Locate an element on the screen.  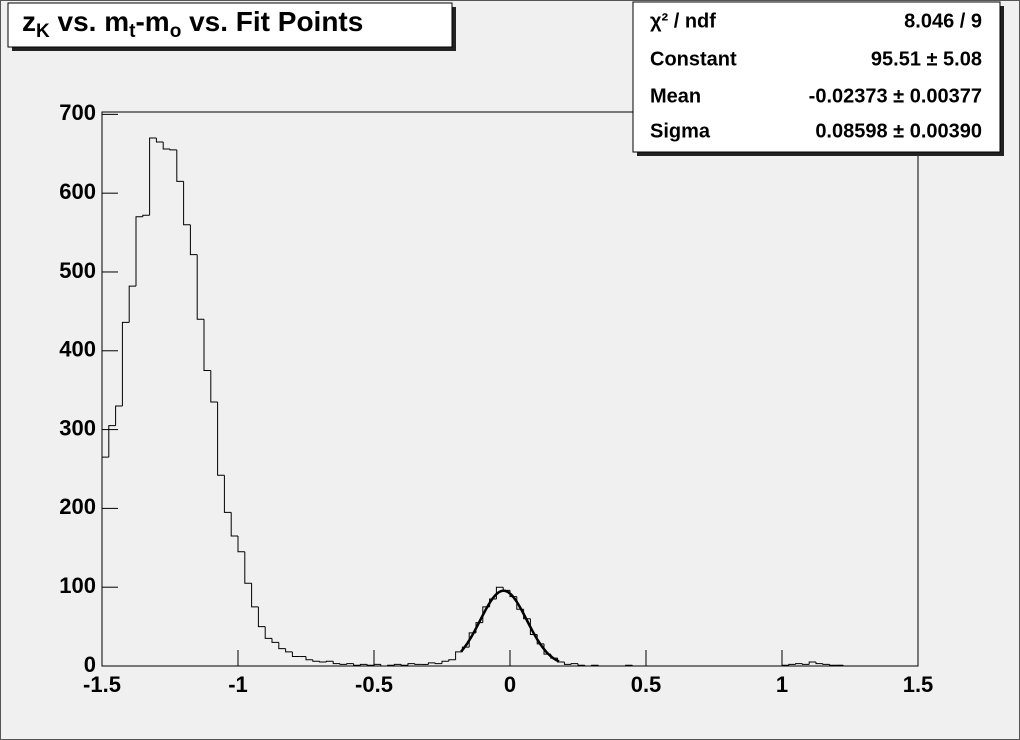
y-tick-label: 0 is located at coordinates (90, 664).